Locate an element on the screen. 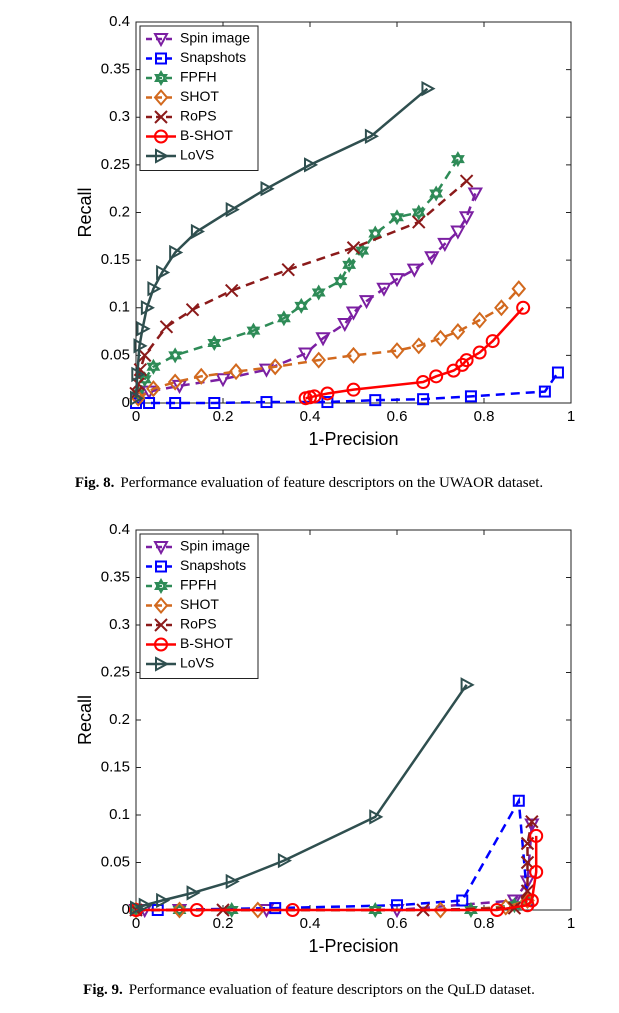 The width and height of the screenshot is (619, 1013). caption-label: Fig. 9. is located at coordinates (103, 990).